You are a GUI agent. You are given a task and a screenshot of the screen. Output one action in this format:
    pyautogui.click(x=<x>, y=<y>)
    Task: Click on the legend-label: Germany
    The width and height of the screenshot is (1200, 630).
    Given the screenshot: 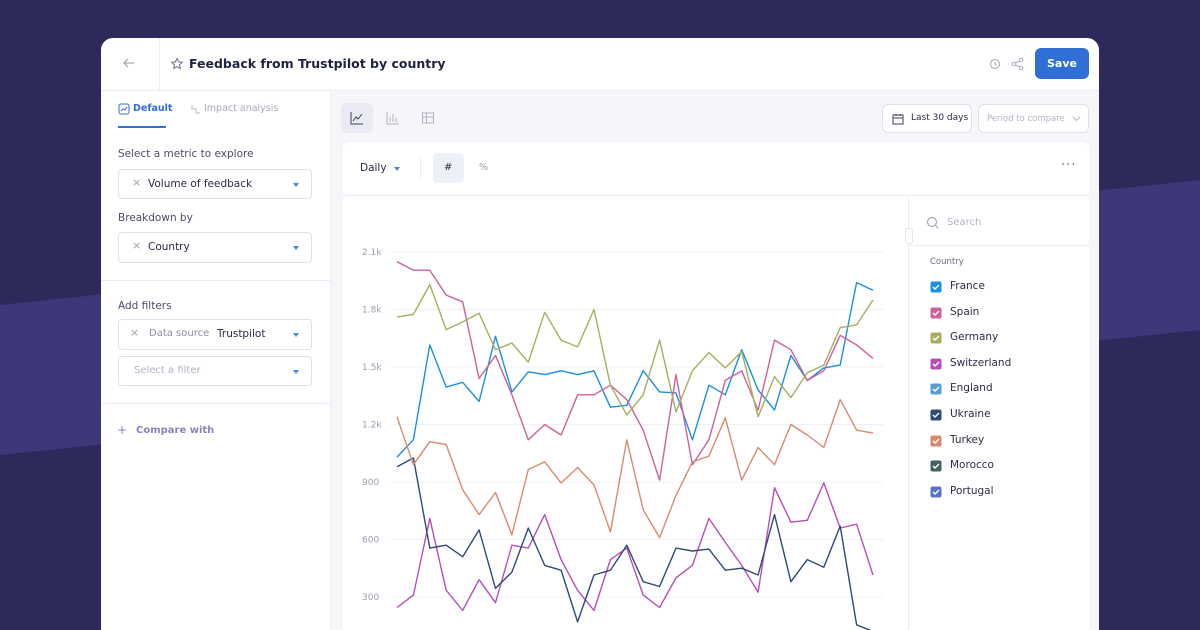 What is the action you would take?
    pyautogui.click(x=974, y=337)
    